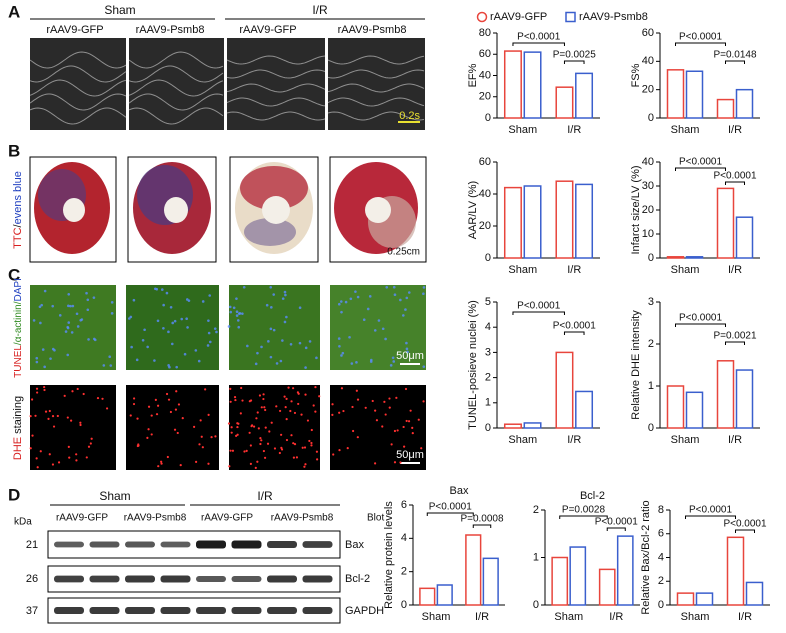 The width and height of the screenshot is (786, 633). Describe the element at coordinates (410, 356) in the screenshot. I see `scale-label: 50μm` at that location.